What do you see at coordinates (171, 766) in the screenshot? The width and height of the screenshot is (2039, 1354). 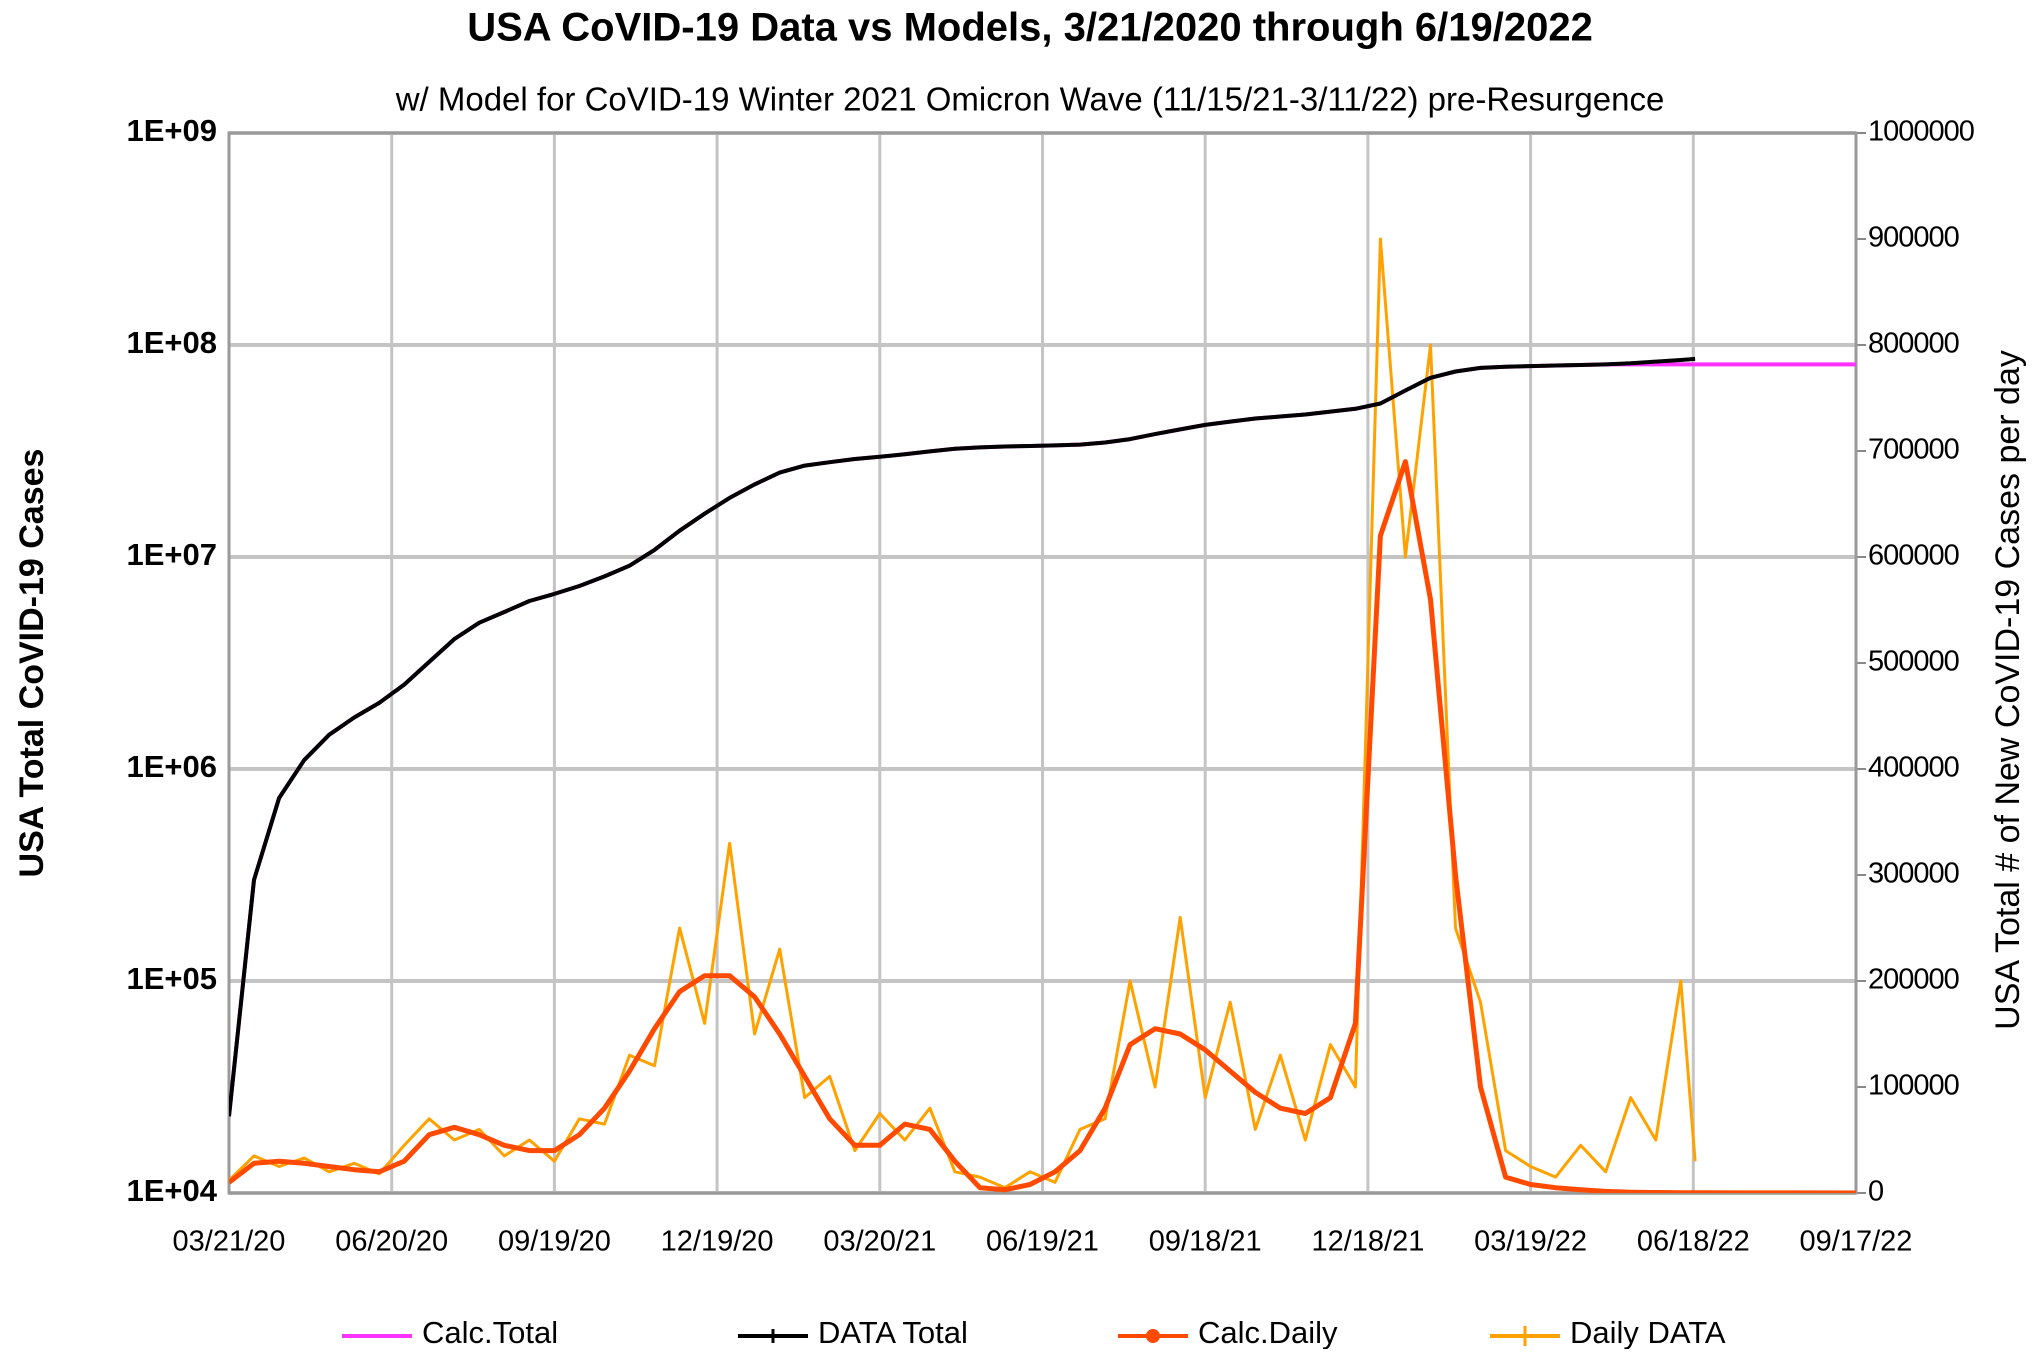 I see `y-tick-label: 1E+06` at bounding box center [171, 766].